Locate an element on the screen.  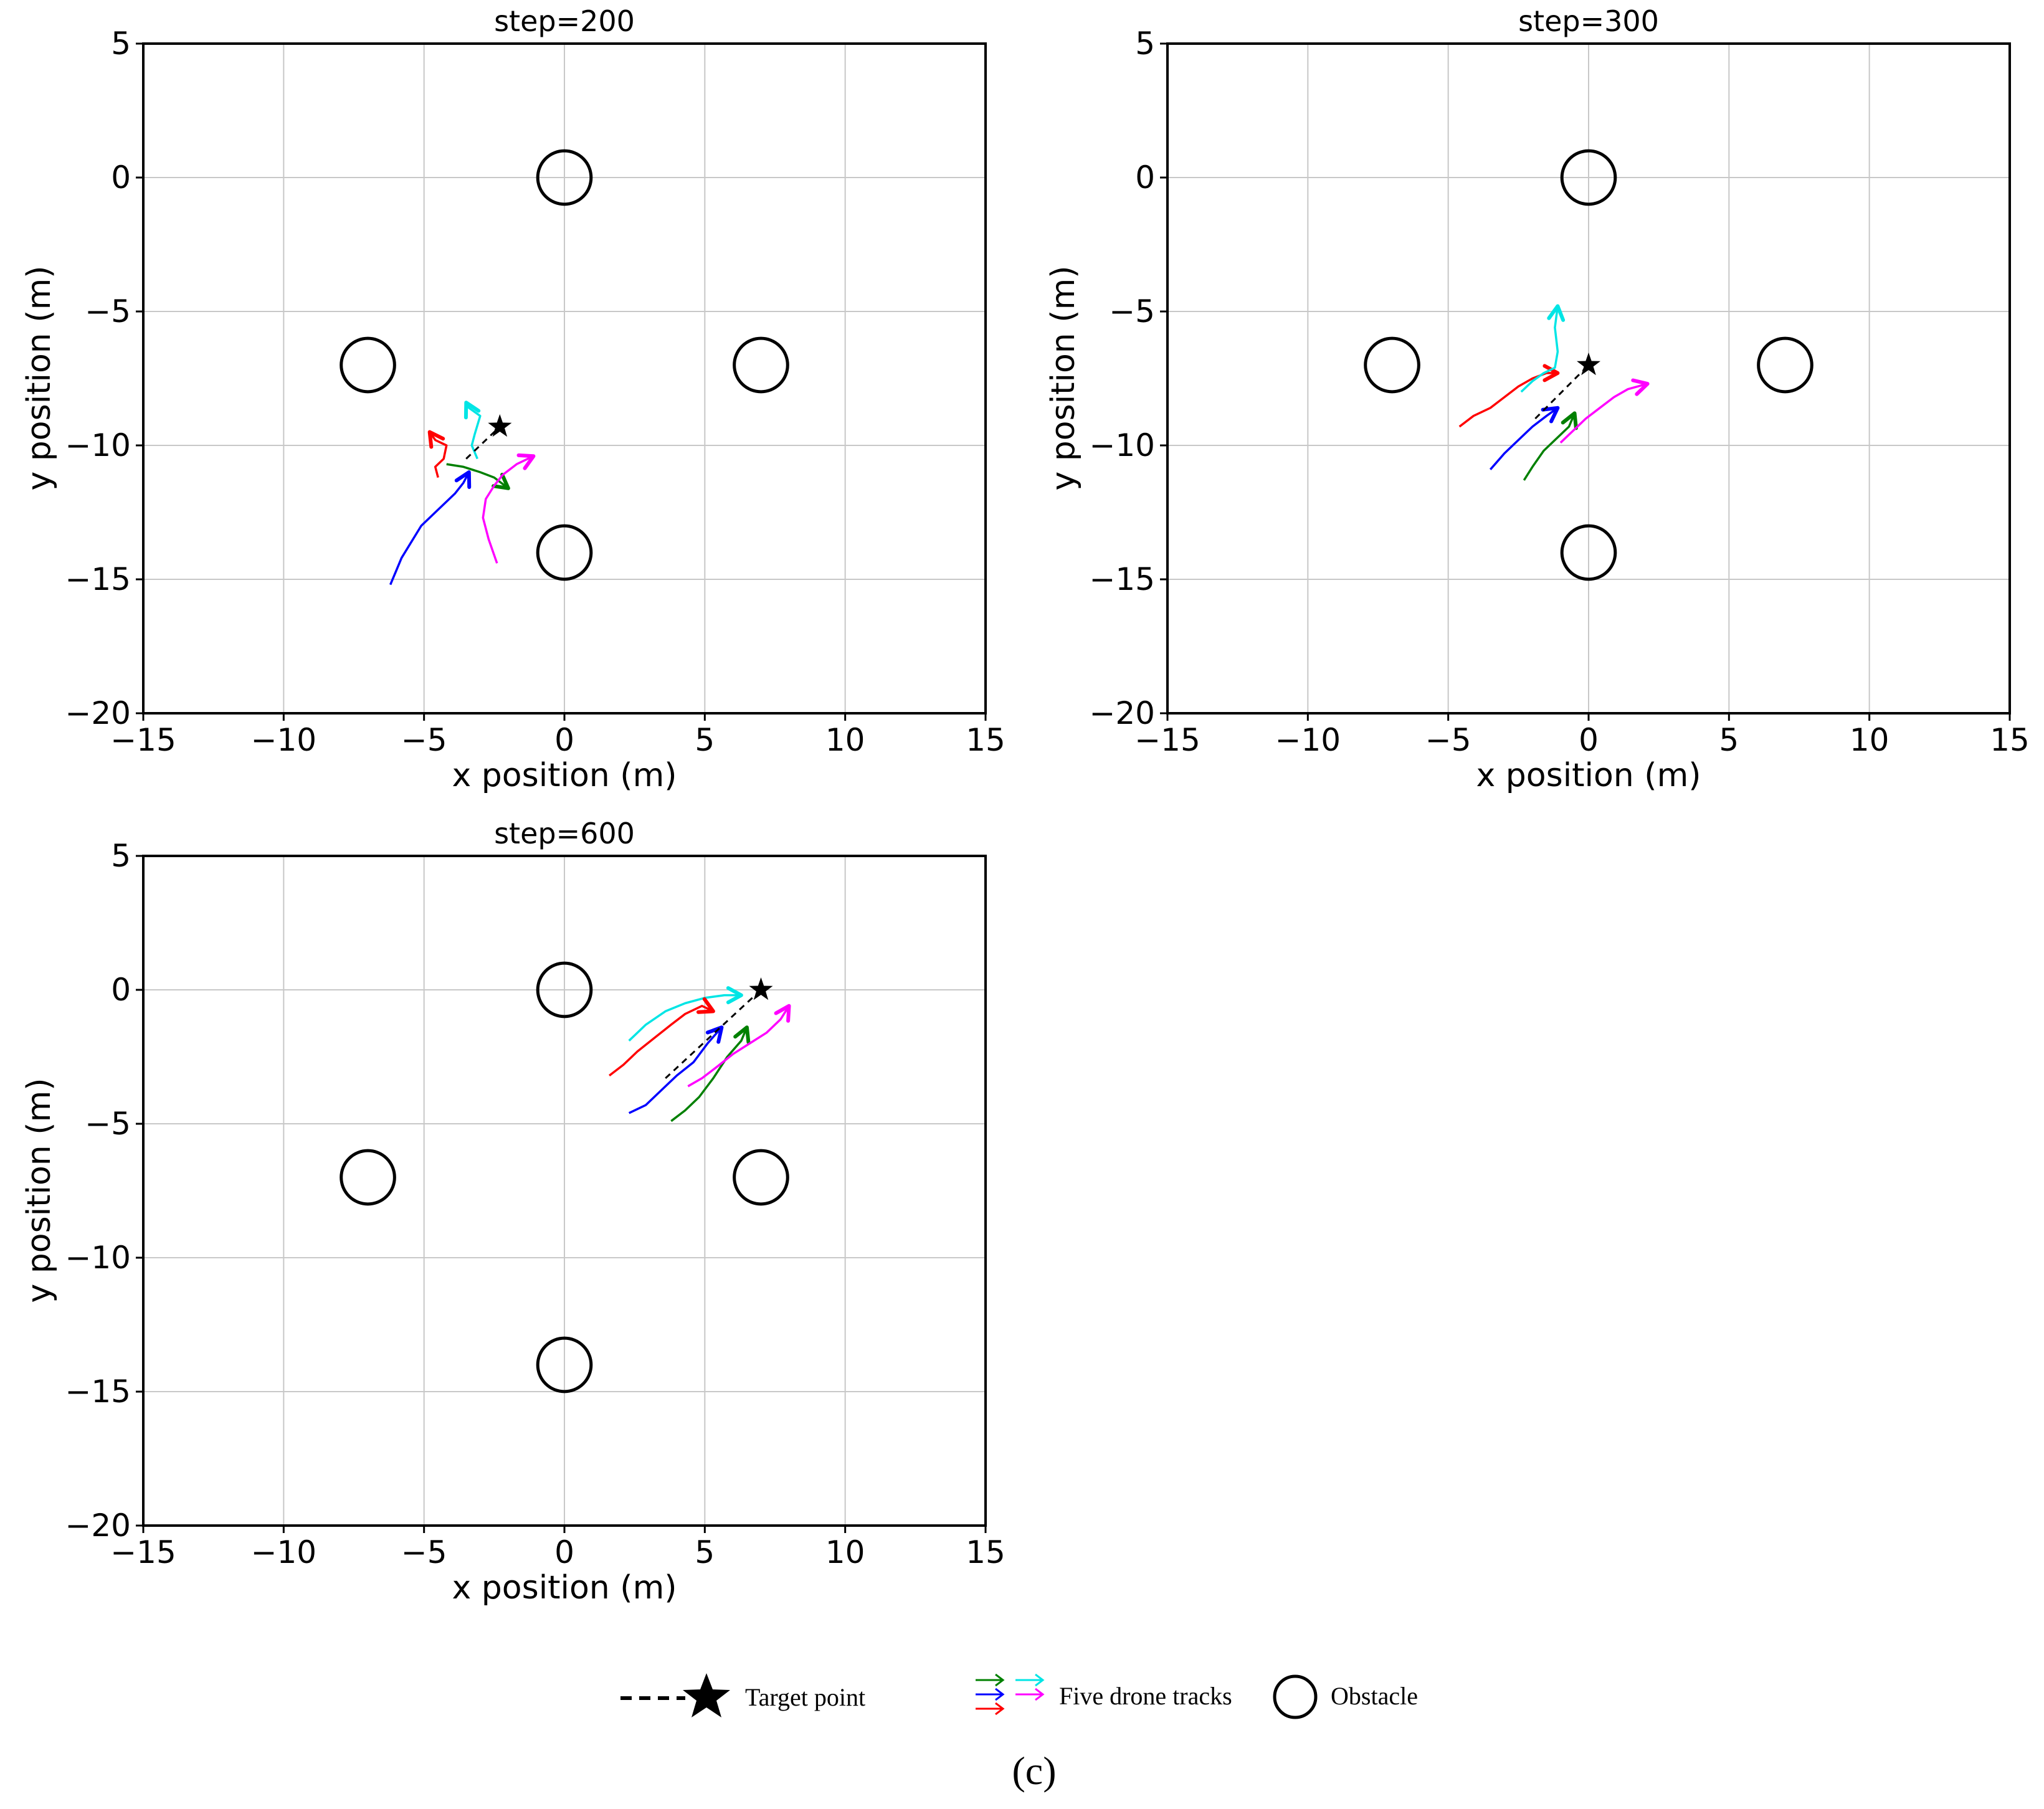
legend: Target point Five drone tracks Obstacle is located at coordinates (1019, 1696).